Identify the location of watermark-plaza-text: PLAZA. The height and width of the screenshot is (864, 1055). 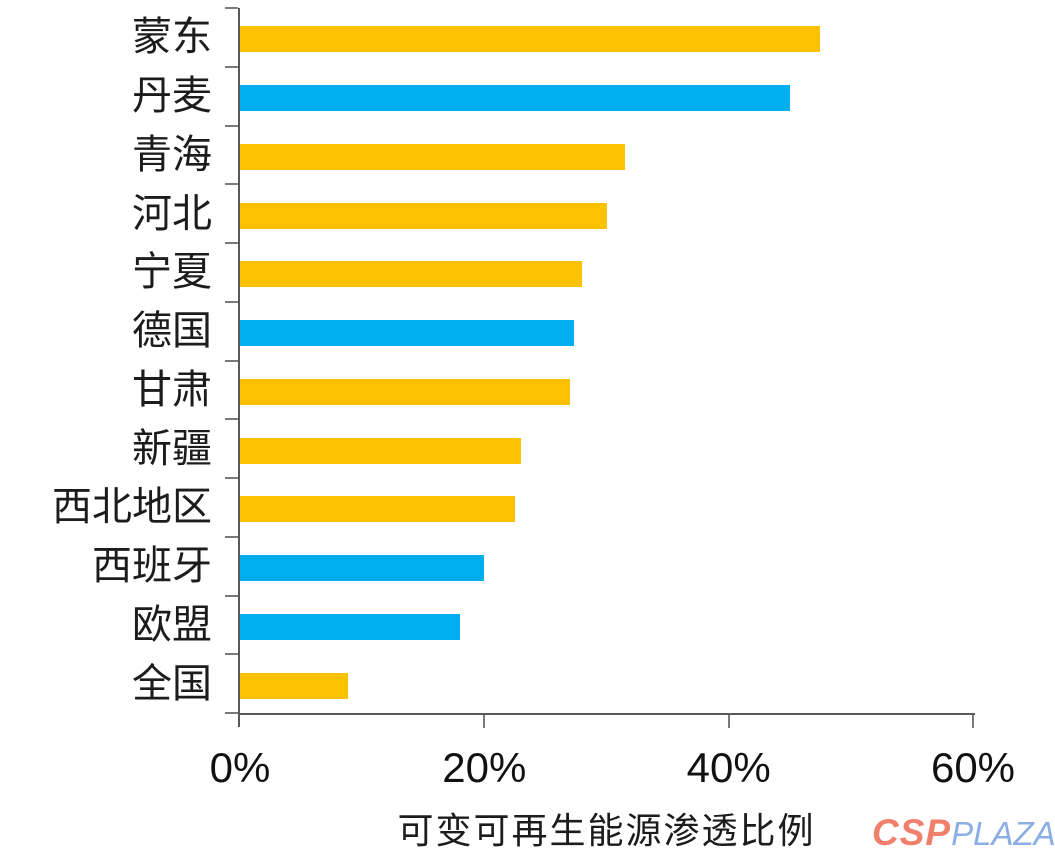
(1003, 833).